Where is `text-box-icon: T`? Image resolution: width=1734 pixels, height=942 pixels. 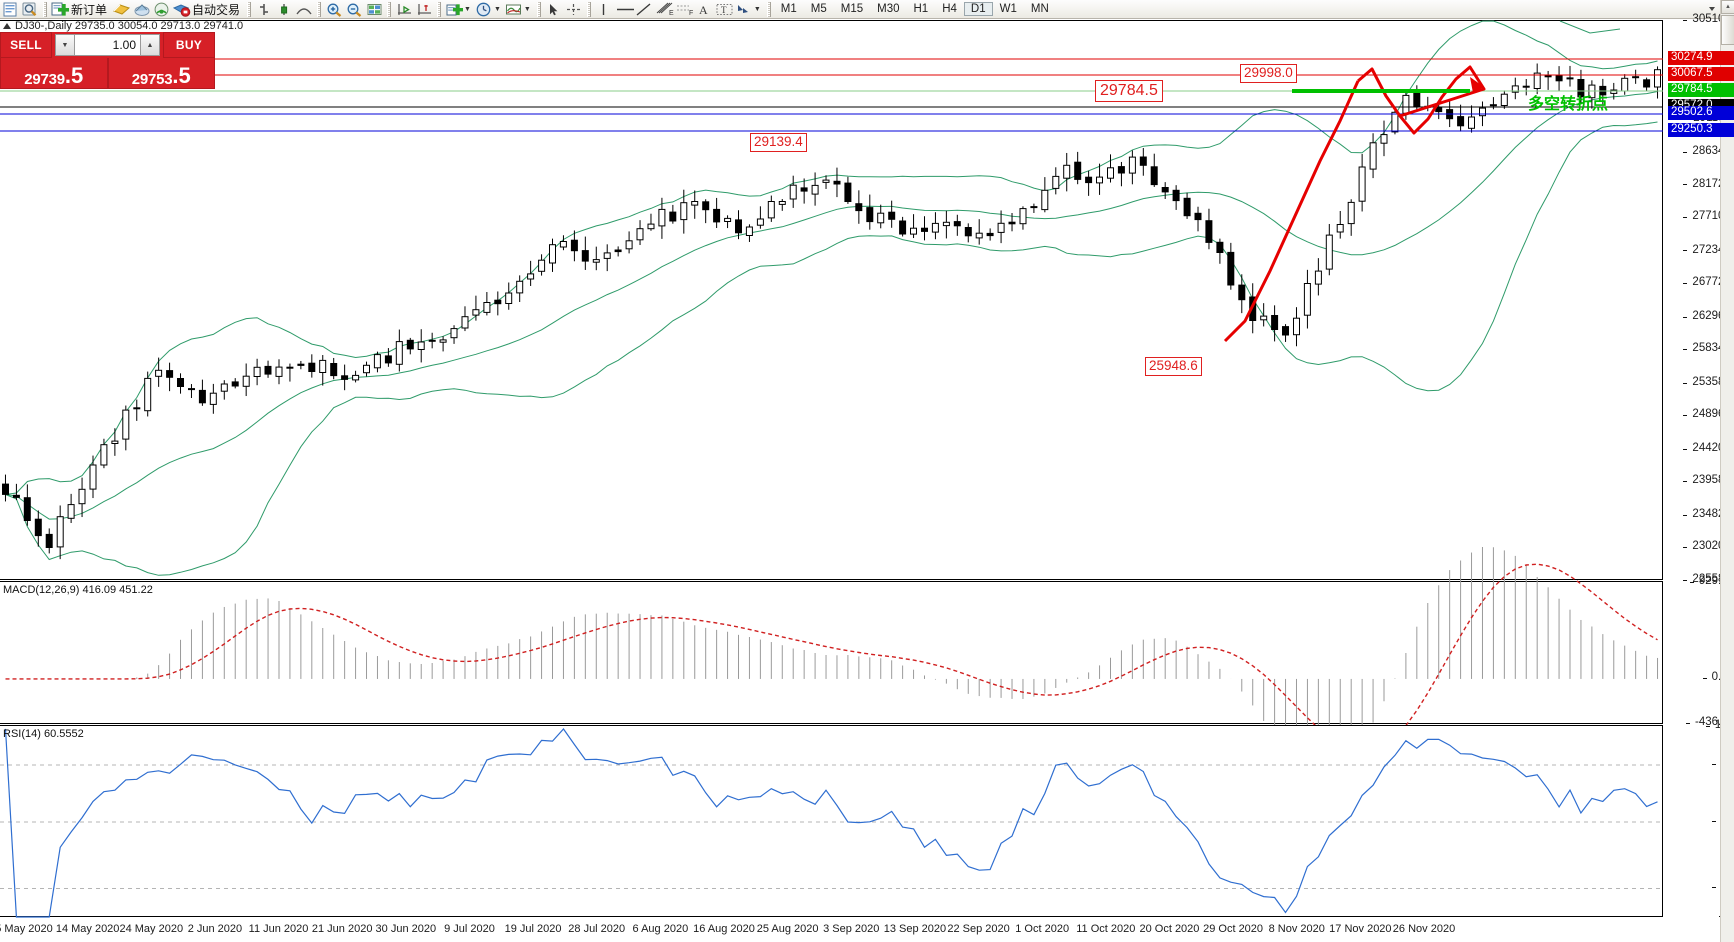 text-box-icon: T is located at coordinates (724, 9).